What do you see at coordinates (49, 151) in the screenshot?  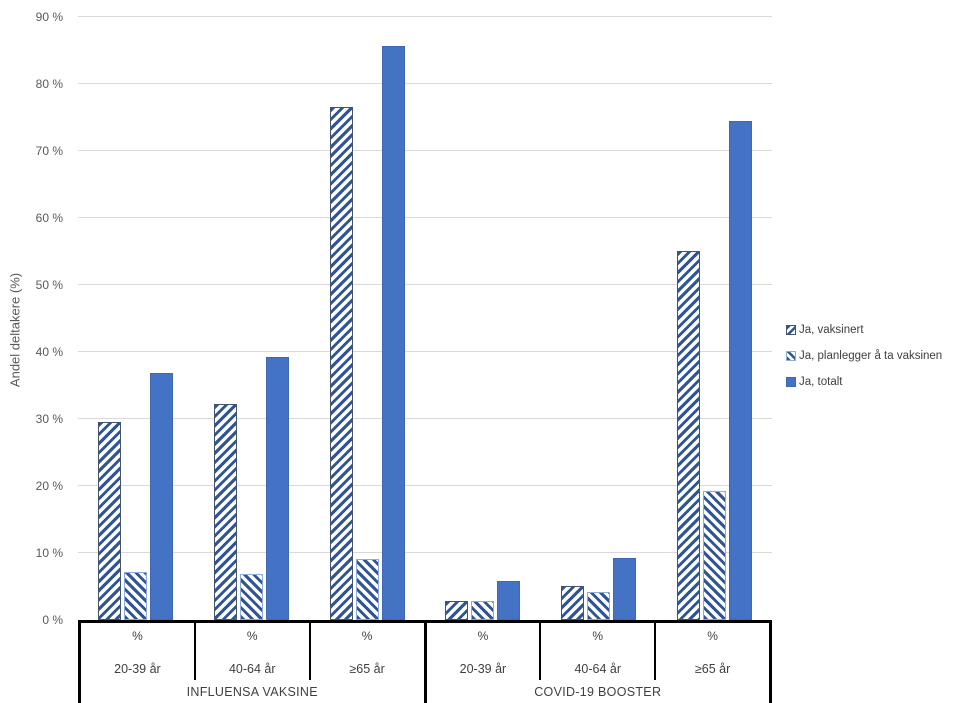 I see `y-tick-label: 70 %` at bounding box center [49, 151].